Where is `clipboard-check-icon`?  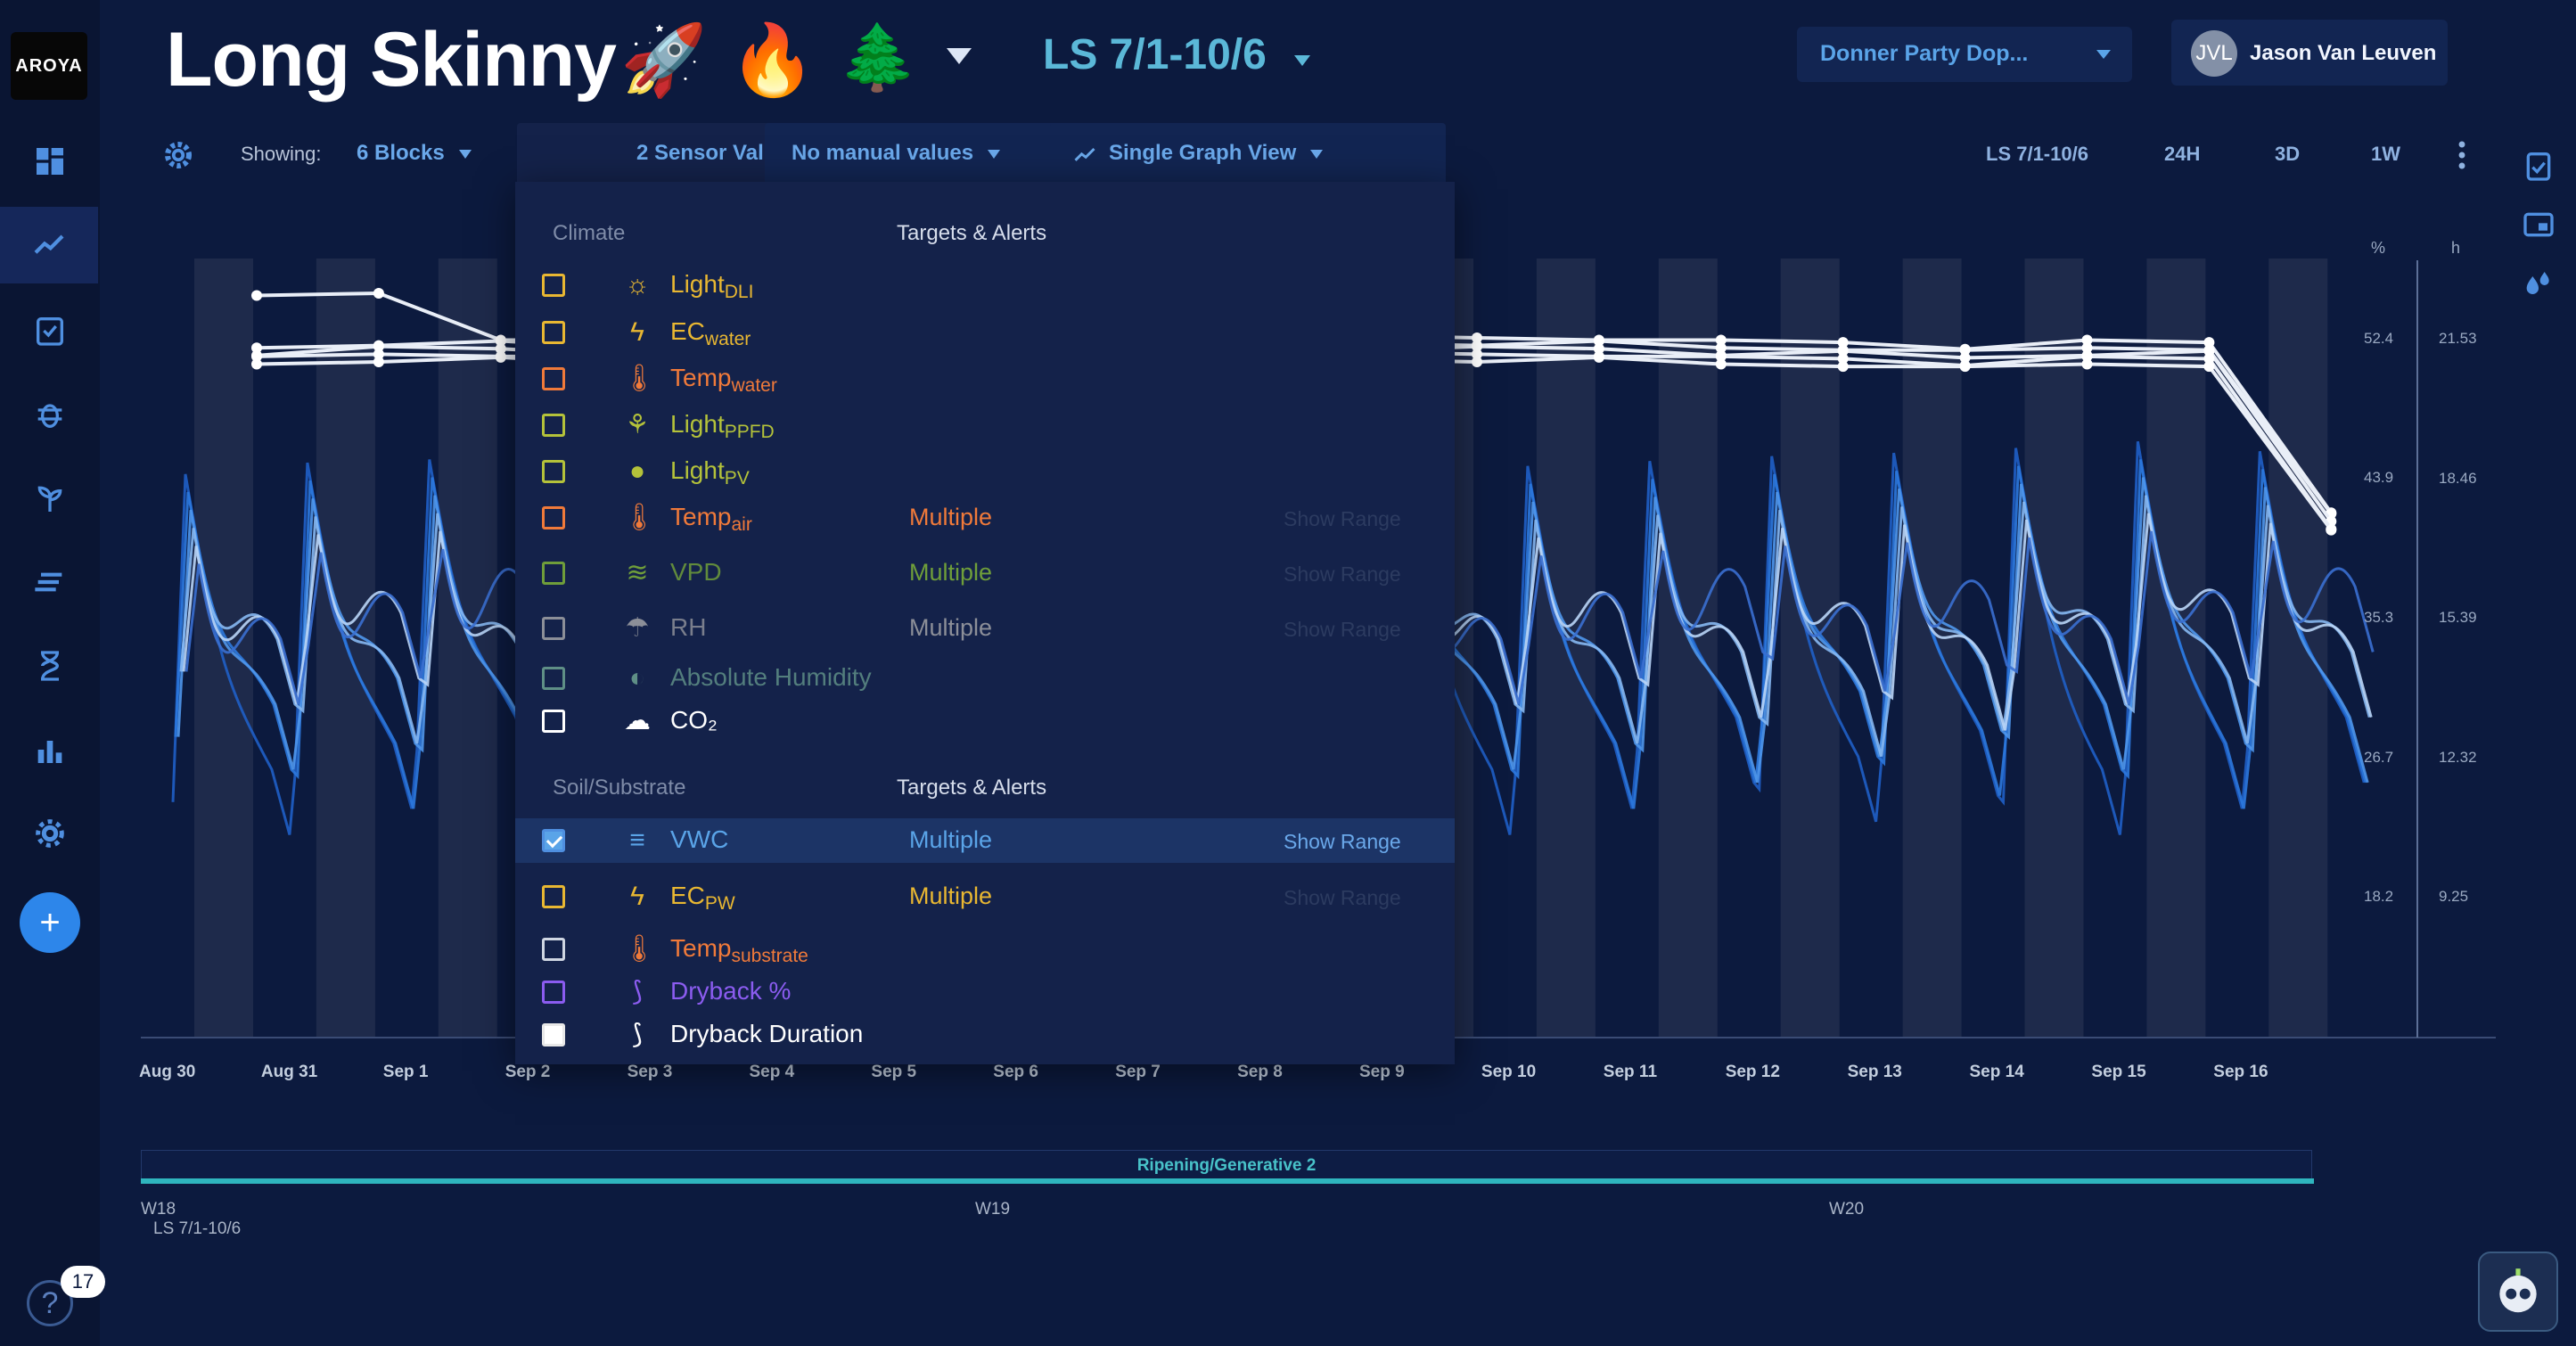
clipboard-check-icon is located at coordinates (2538, 166).